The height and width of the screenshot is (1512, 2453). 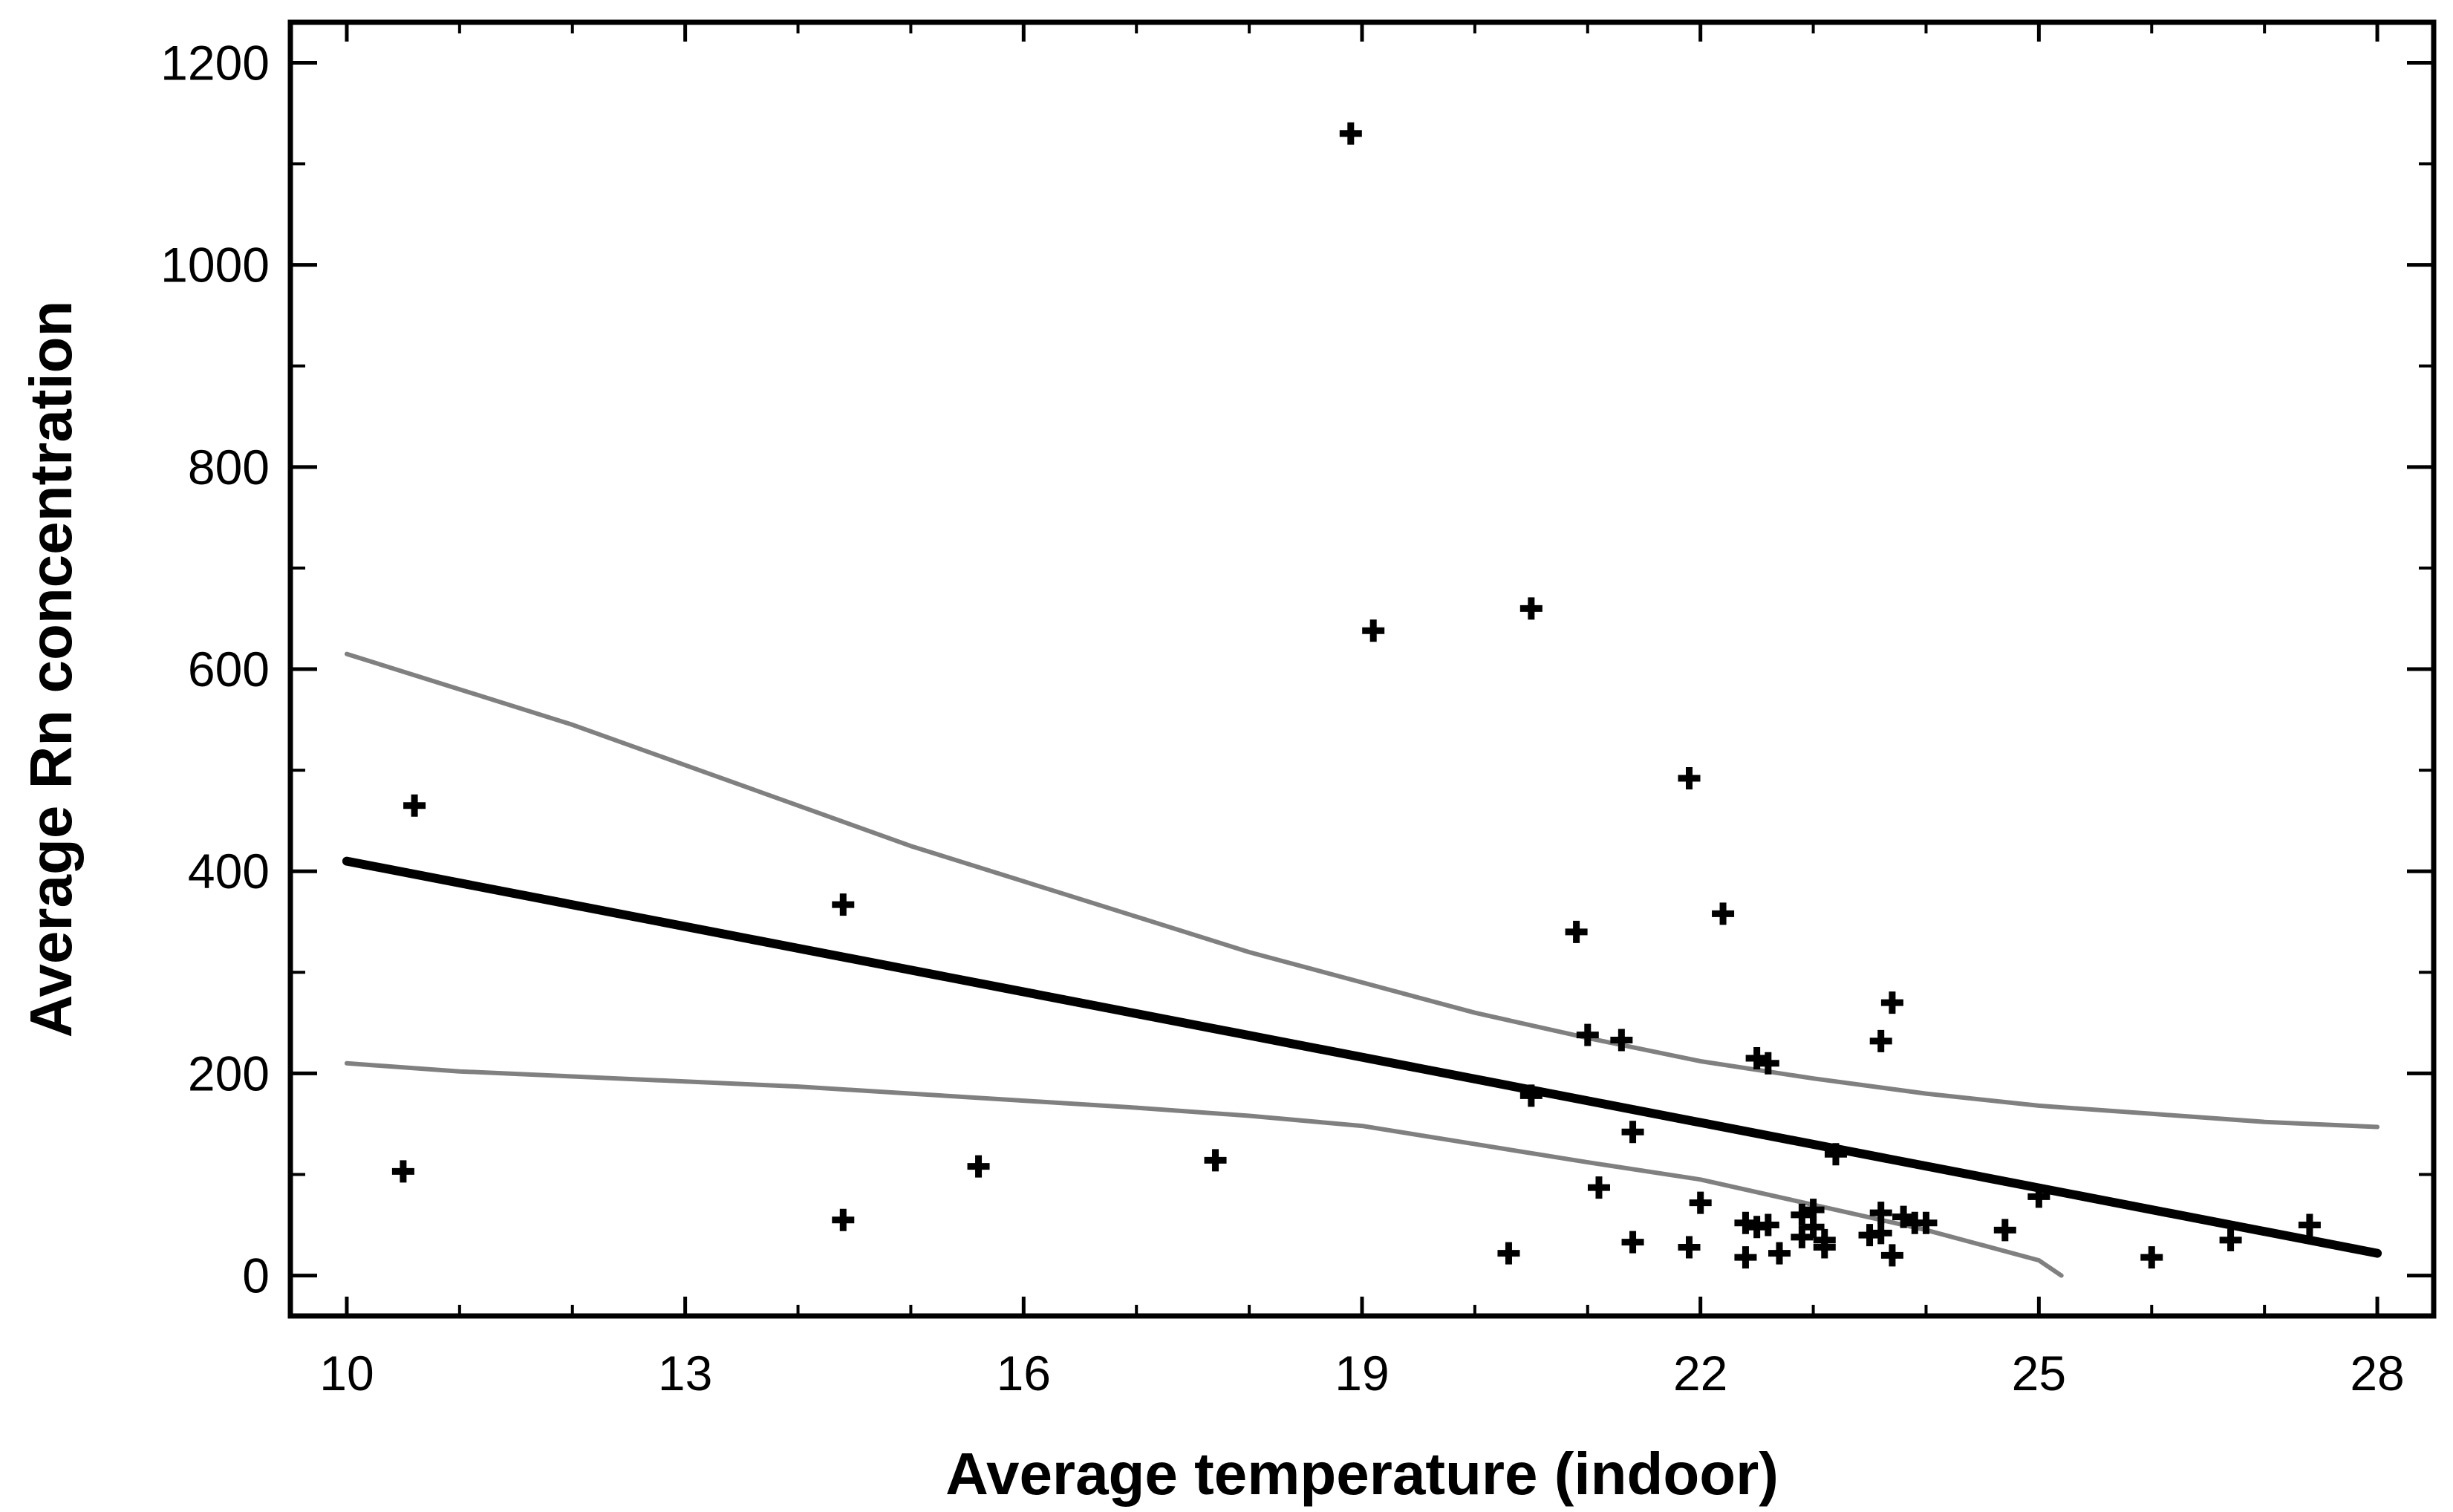 I want to click on x-tick-label: 28, so click(x=2377, y=1373).